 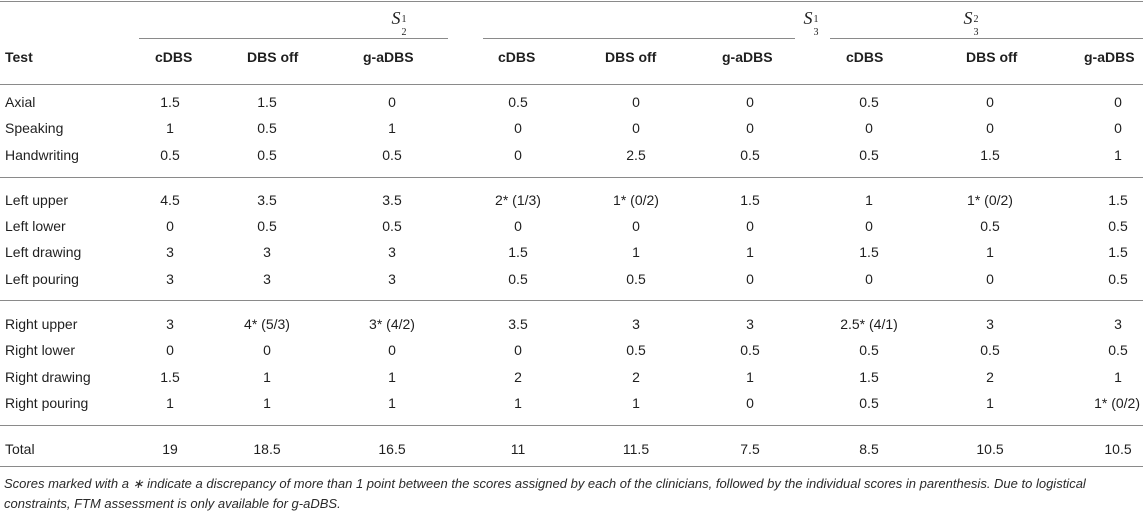 What do you see at coordinates (392, 324) in the screenshot?
I see `table-cell: 3* (4/2)` at bounding box center [392, 324].